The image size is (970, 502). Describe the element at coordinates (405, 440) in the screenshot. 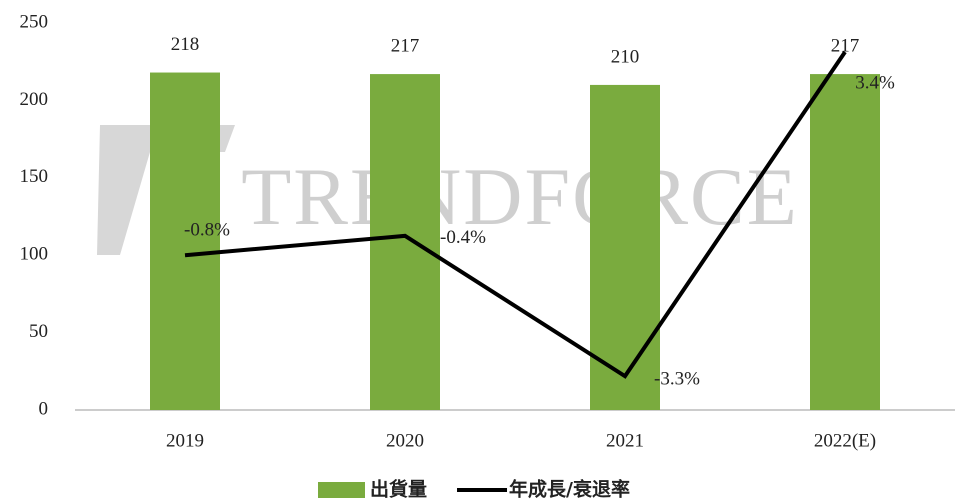

I see `x-tick-label: 2020` at that location.